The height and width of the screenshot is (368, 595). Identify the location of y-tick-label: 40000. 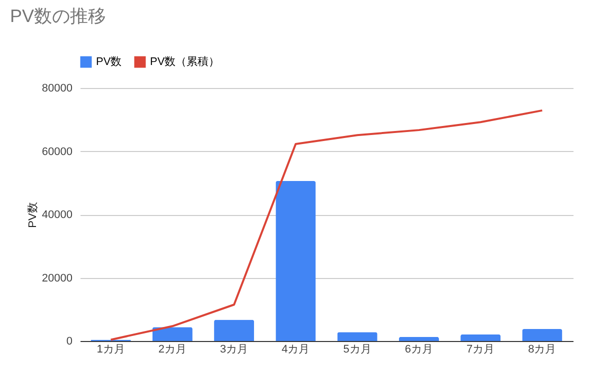
(57, 215).